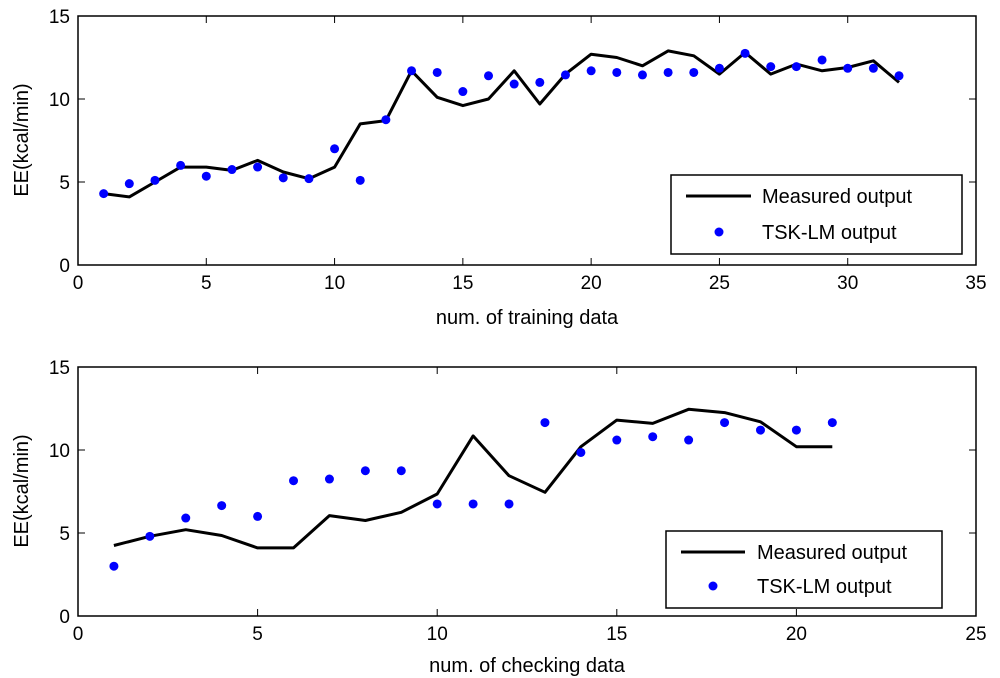 The image size is (1000, 678). Describe the element at coordinates (257, 634) in the screenshot. I see `bottom-x-tick-label: 5` at that location.